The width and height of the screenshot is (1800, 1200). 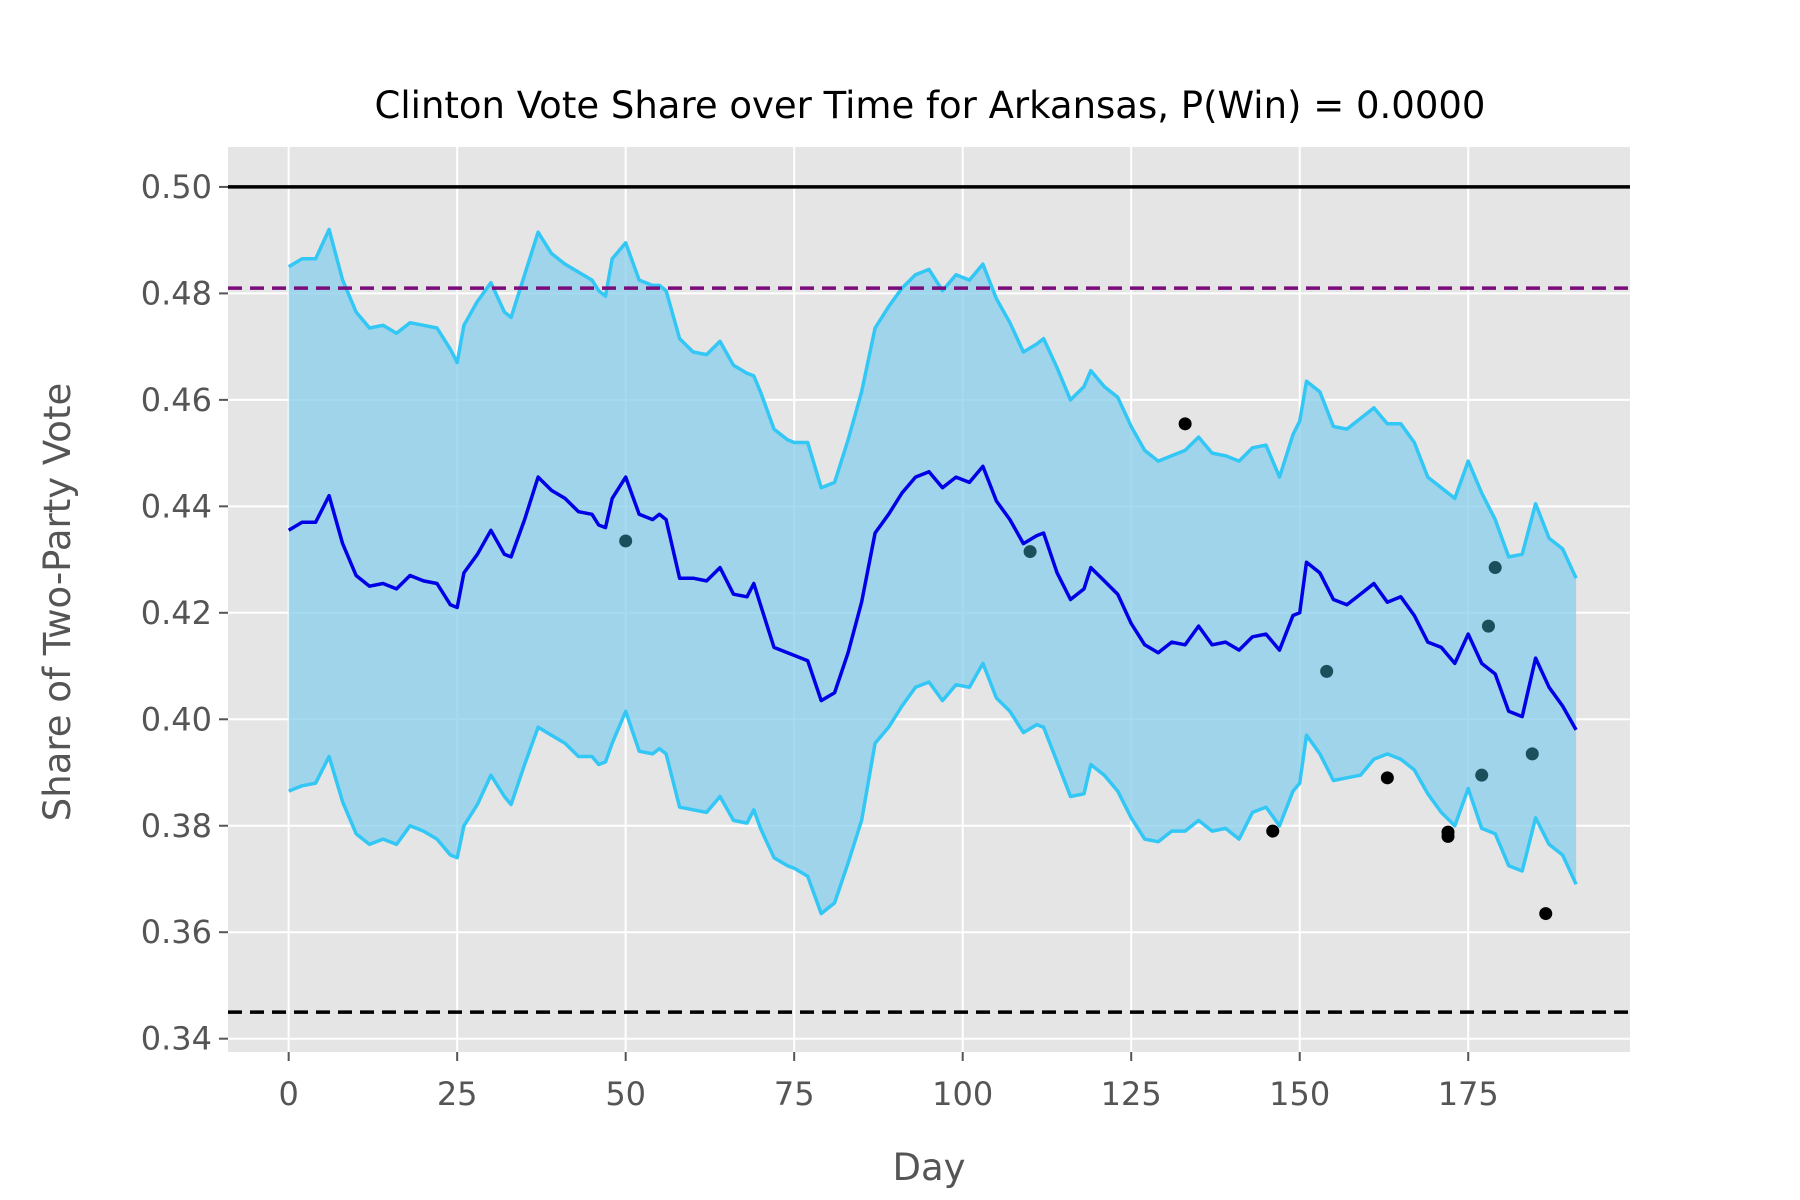 What do you see at coordinates (1131, 1094) in the screenshot?
I see `x-tick-label: 125` at bounding box center [1131, 1094].